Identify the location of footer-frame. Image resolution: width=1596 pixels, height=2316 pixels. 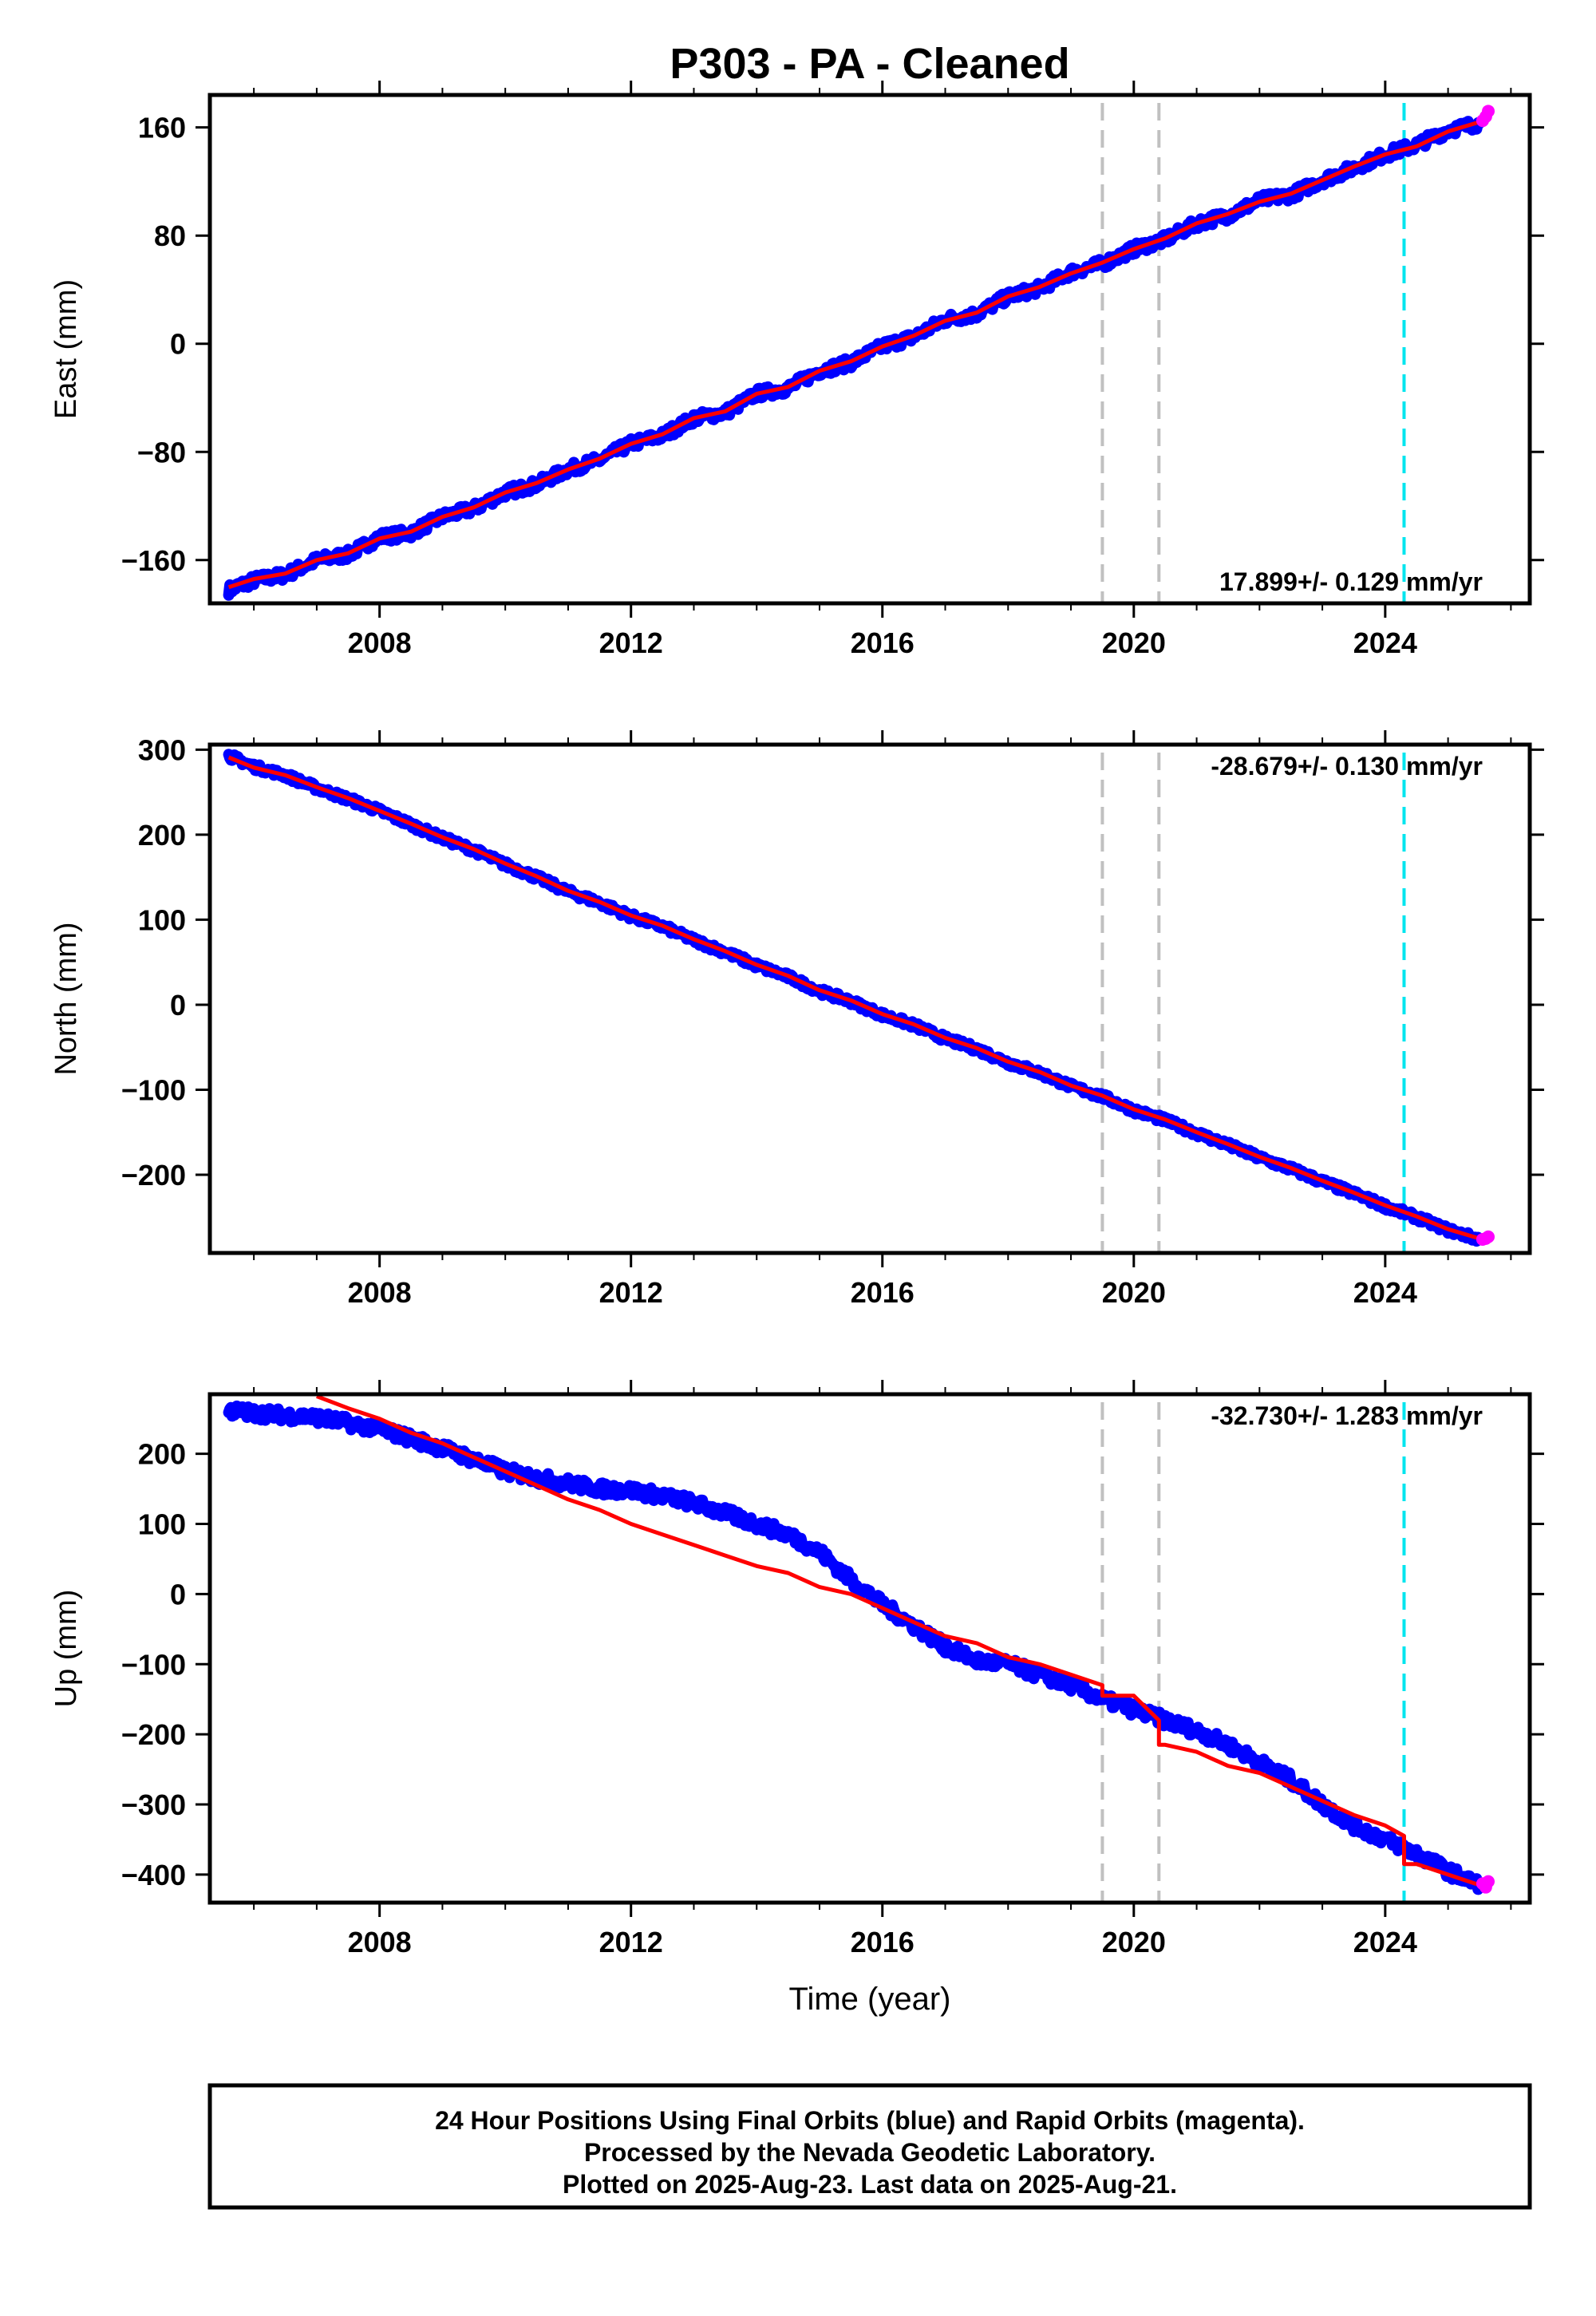
(869, 2146).